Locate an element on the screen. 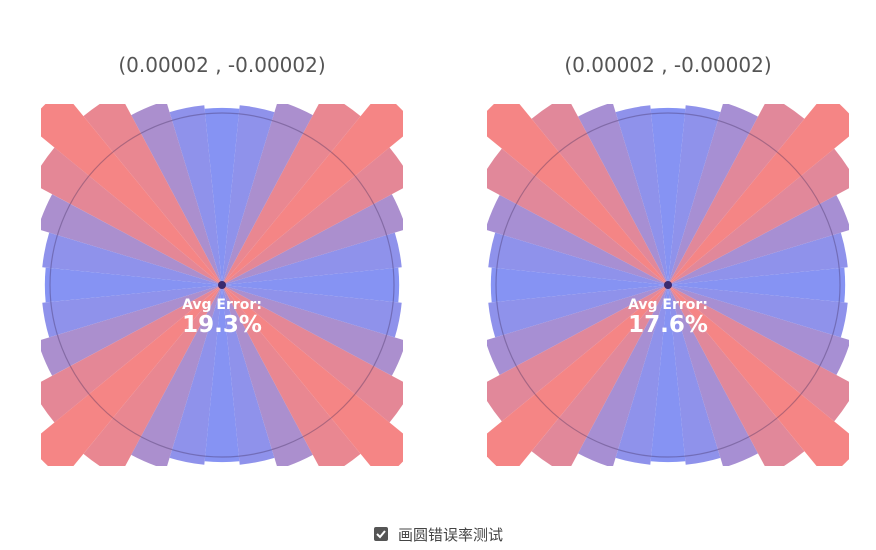  avg-error-value: 17.6% is located at coordinates (668, 325).